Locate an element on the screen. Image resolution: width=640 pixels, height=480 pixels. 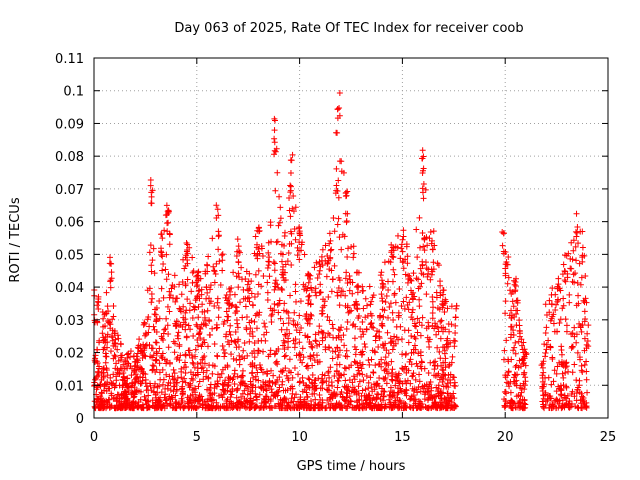
x-axis-label: GPS time / hours is located at coordinates (351, 466).